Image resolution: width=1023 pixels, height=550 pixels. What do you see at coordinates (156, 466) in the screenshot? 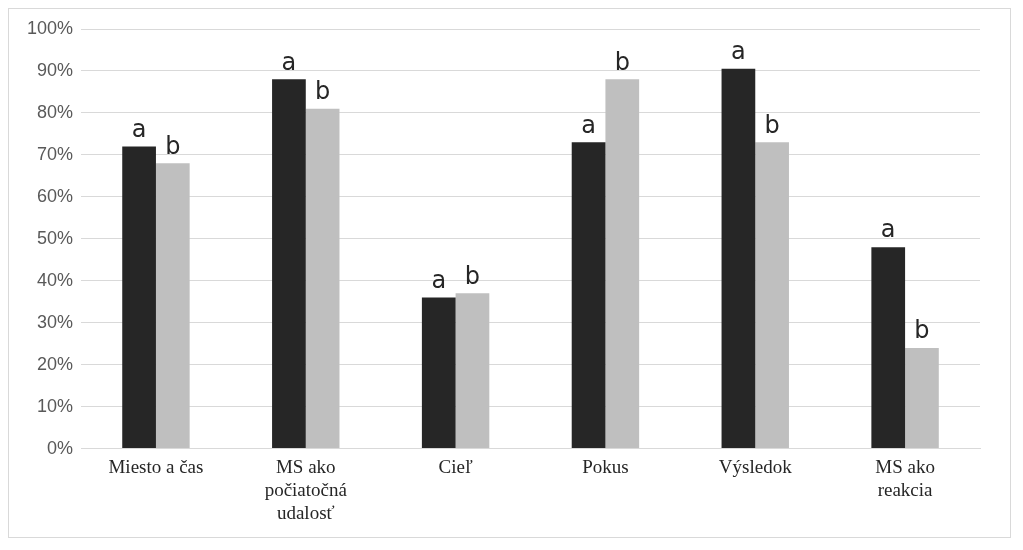
I see `x-tick-label: Miesto a čas` at bounding box center [156, 466].